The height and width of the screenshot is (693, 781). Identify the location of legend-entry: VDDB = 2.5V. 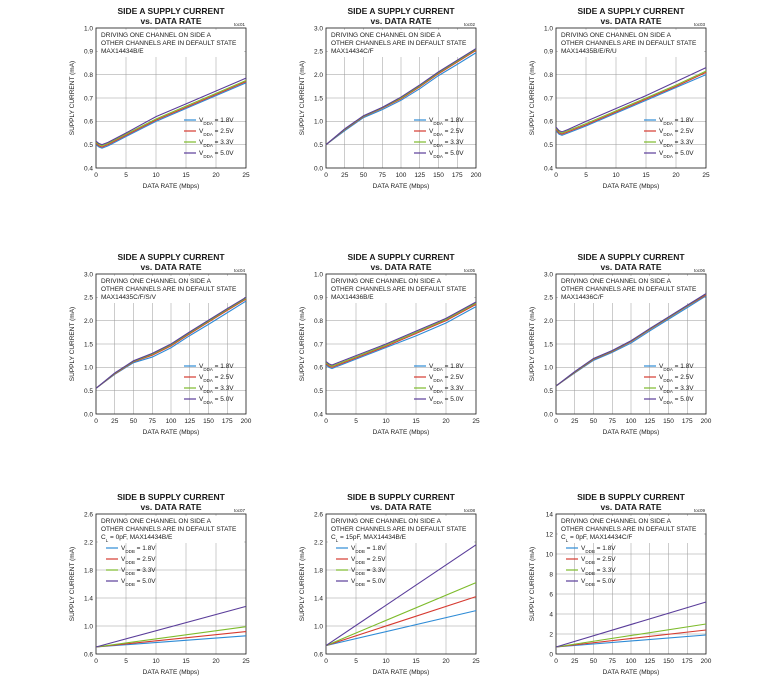
(598, 560).